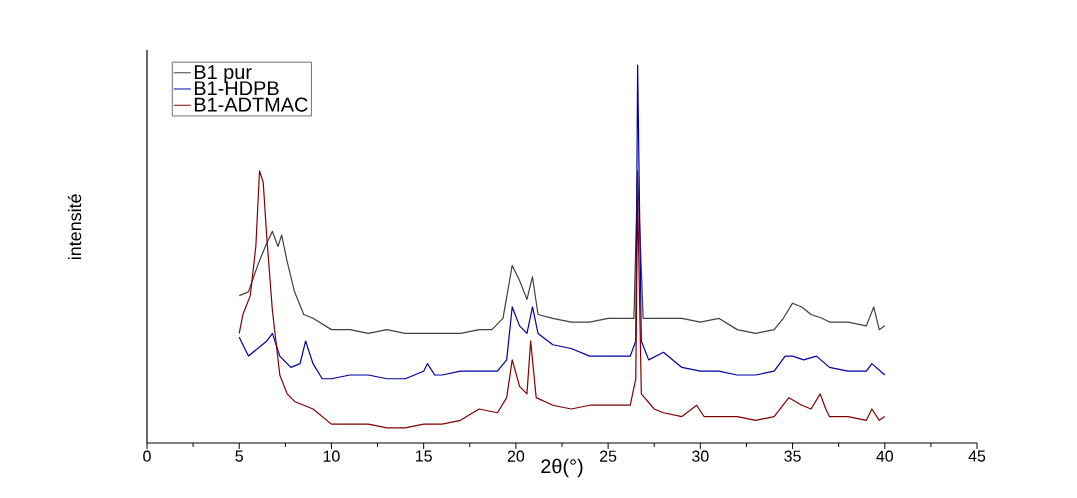 The image size is (1077, 498). Describe the element at coordinates (251, 104) in the screenshot. I see `legend-label: B1-ADTMAC` at that location.